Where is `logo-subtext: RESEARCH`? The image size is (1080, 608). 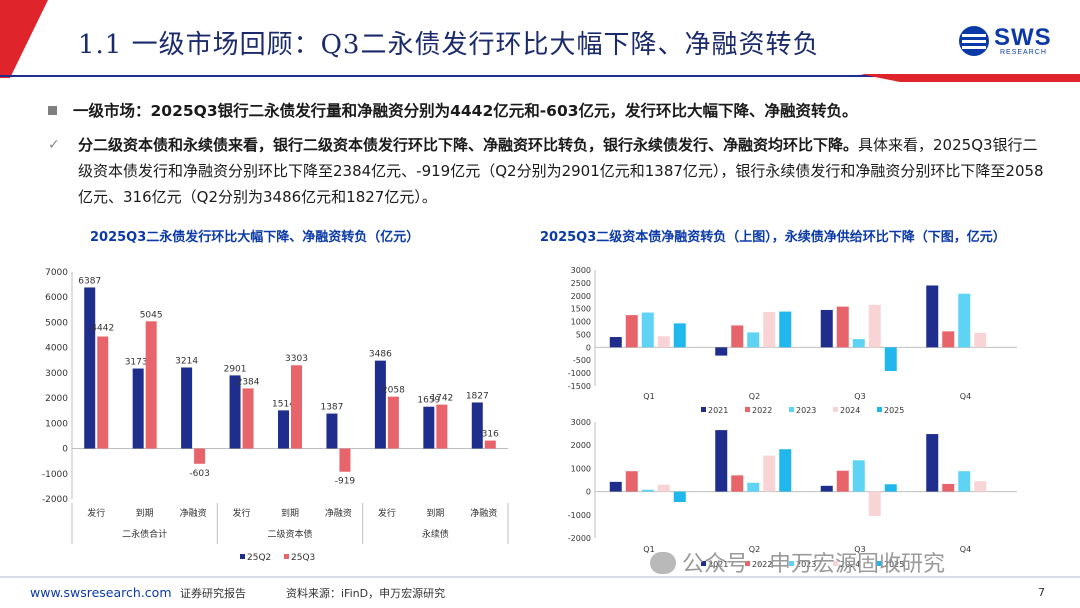 logo-subtext: RESEARCH is located at coordinates (1023, 52).